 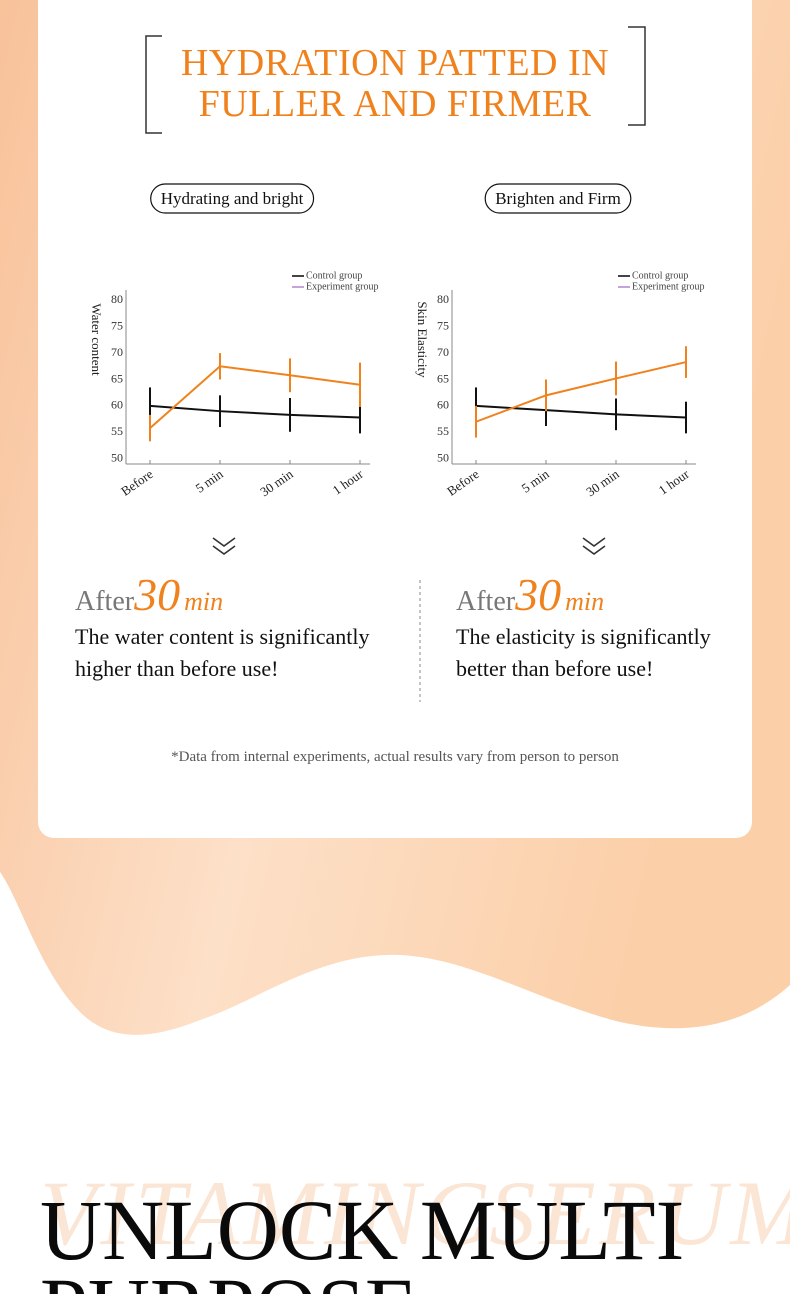 I want to click on heading: FULLER AND FIRMER, so click(x=395, y=104).